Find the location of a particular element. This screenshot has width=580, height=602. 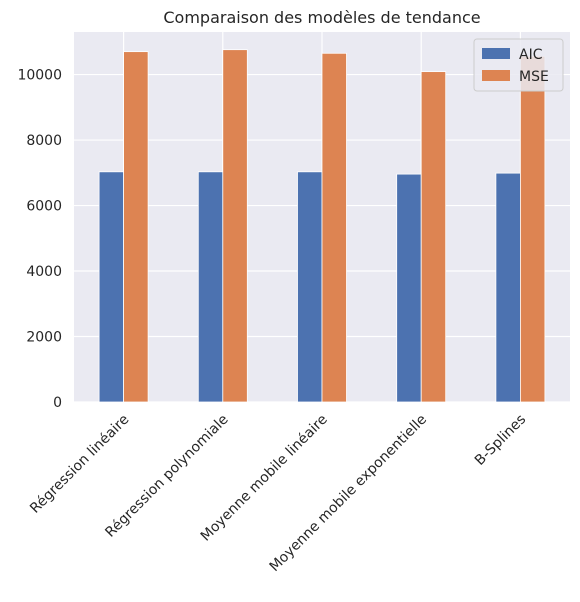

x-tick-label: Régression linéaire is located at coordinates (79, 464).